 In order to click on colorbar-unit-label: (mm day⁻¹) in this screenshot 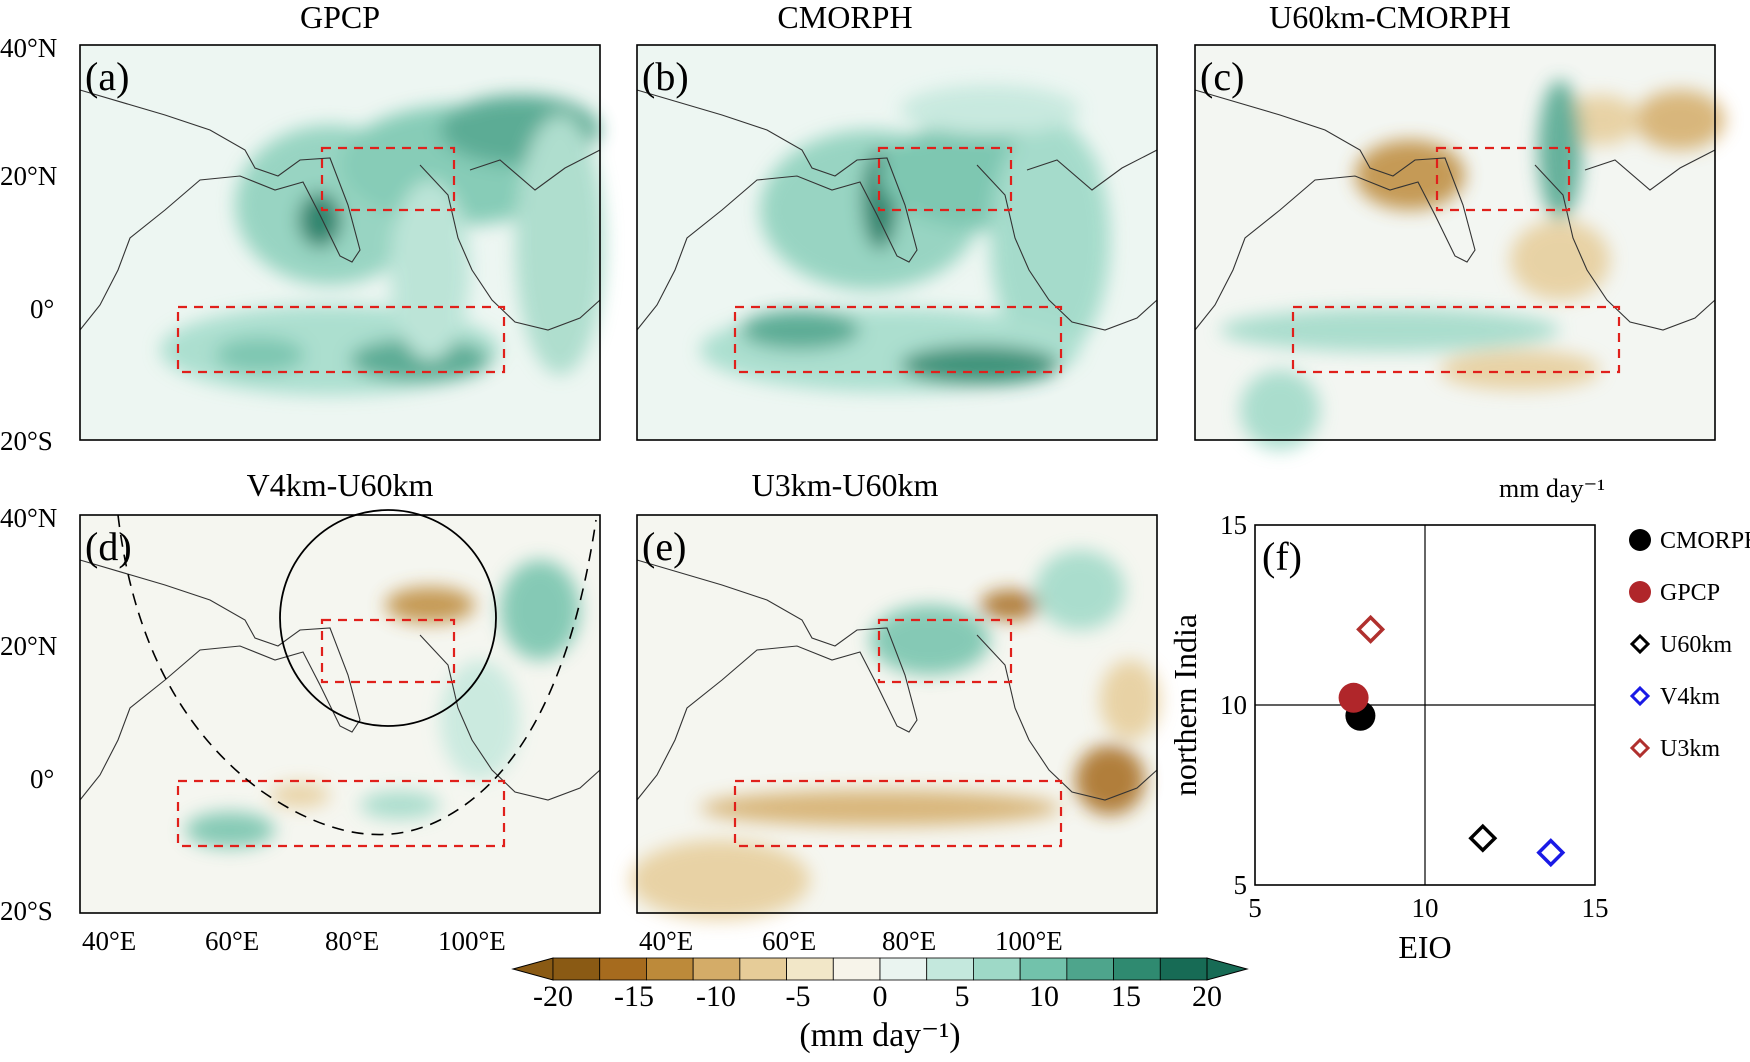, I will do `click(879, 1035)`.